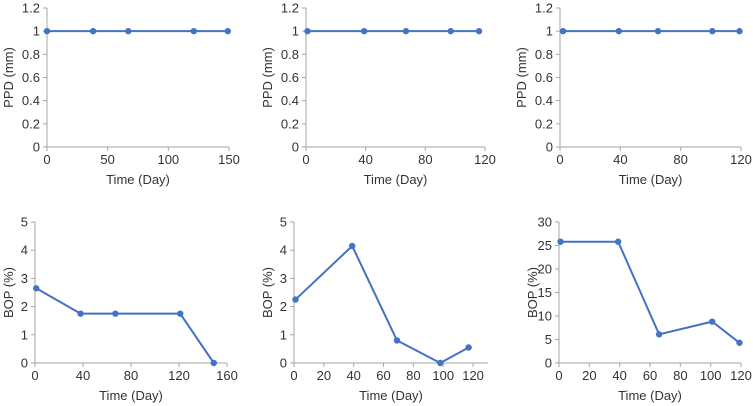 The image size is (753, 406). What do you see at coordinates (545, 269) in the screenshot?
I see `y-tick-label: 20` at bounding box center [545, 269].